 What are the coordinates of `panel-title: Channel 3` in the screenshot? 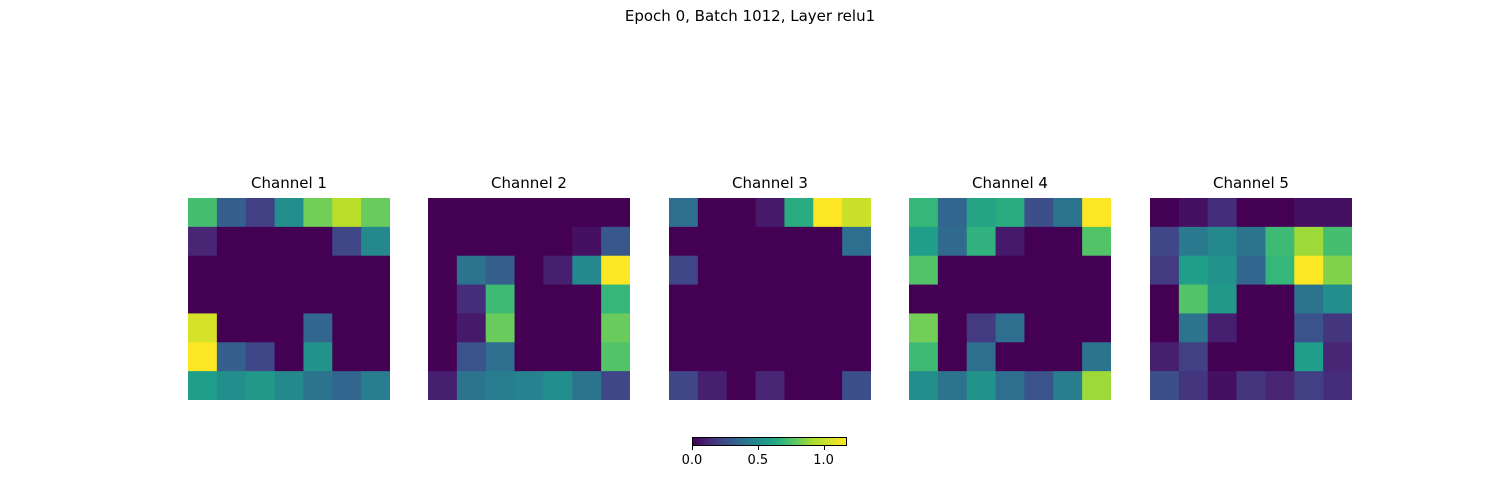 It's located at (770, 183).